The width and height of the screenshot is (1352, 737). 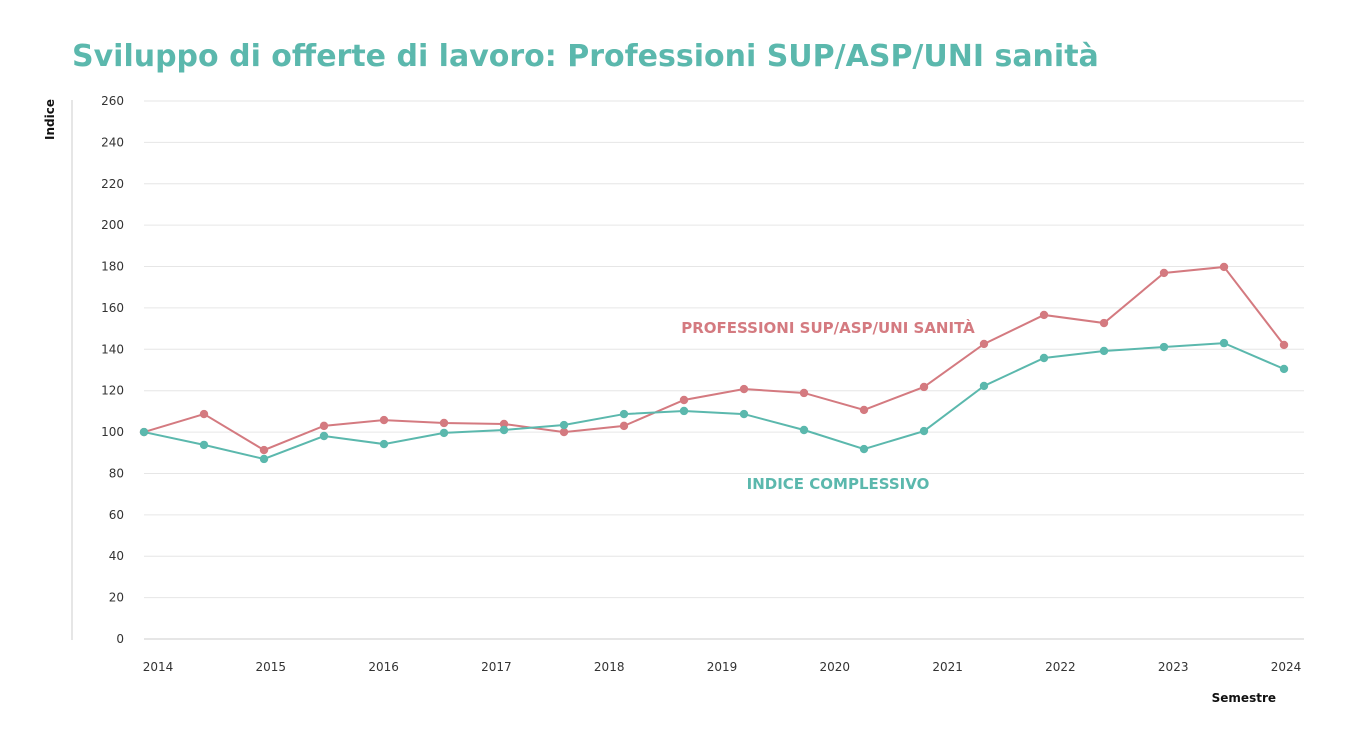 What do you see at coordinates (271, 667) in the screenshot?
I see `x-tick-label: 2015` at bounding box center [271, 667].